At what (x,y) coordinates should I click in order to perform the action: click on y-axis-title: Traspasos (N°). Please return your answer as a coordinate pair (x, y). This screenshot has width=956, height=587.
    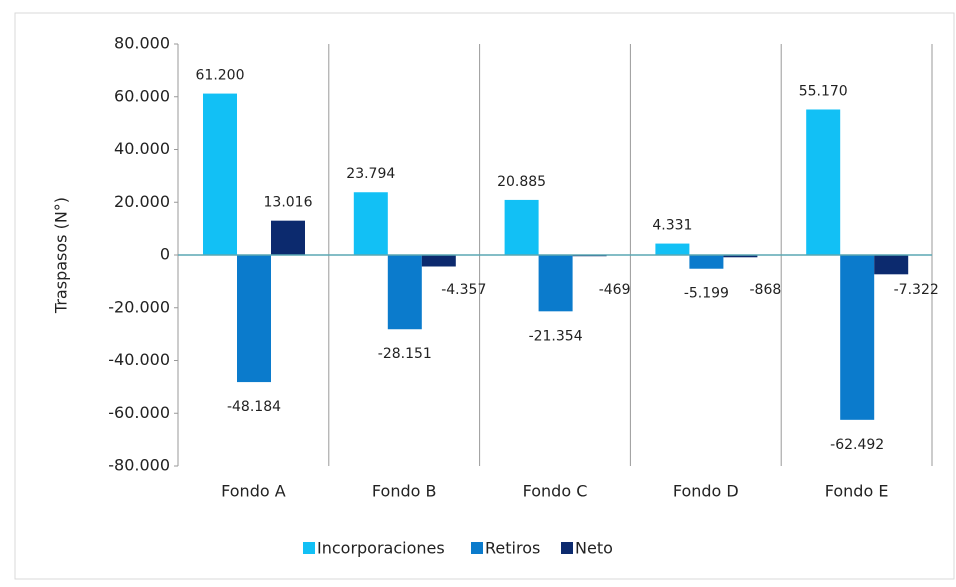
    Looking at the image, I should click on (61, 255).